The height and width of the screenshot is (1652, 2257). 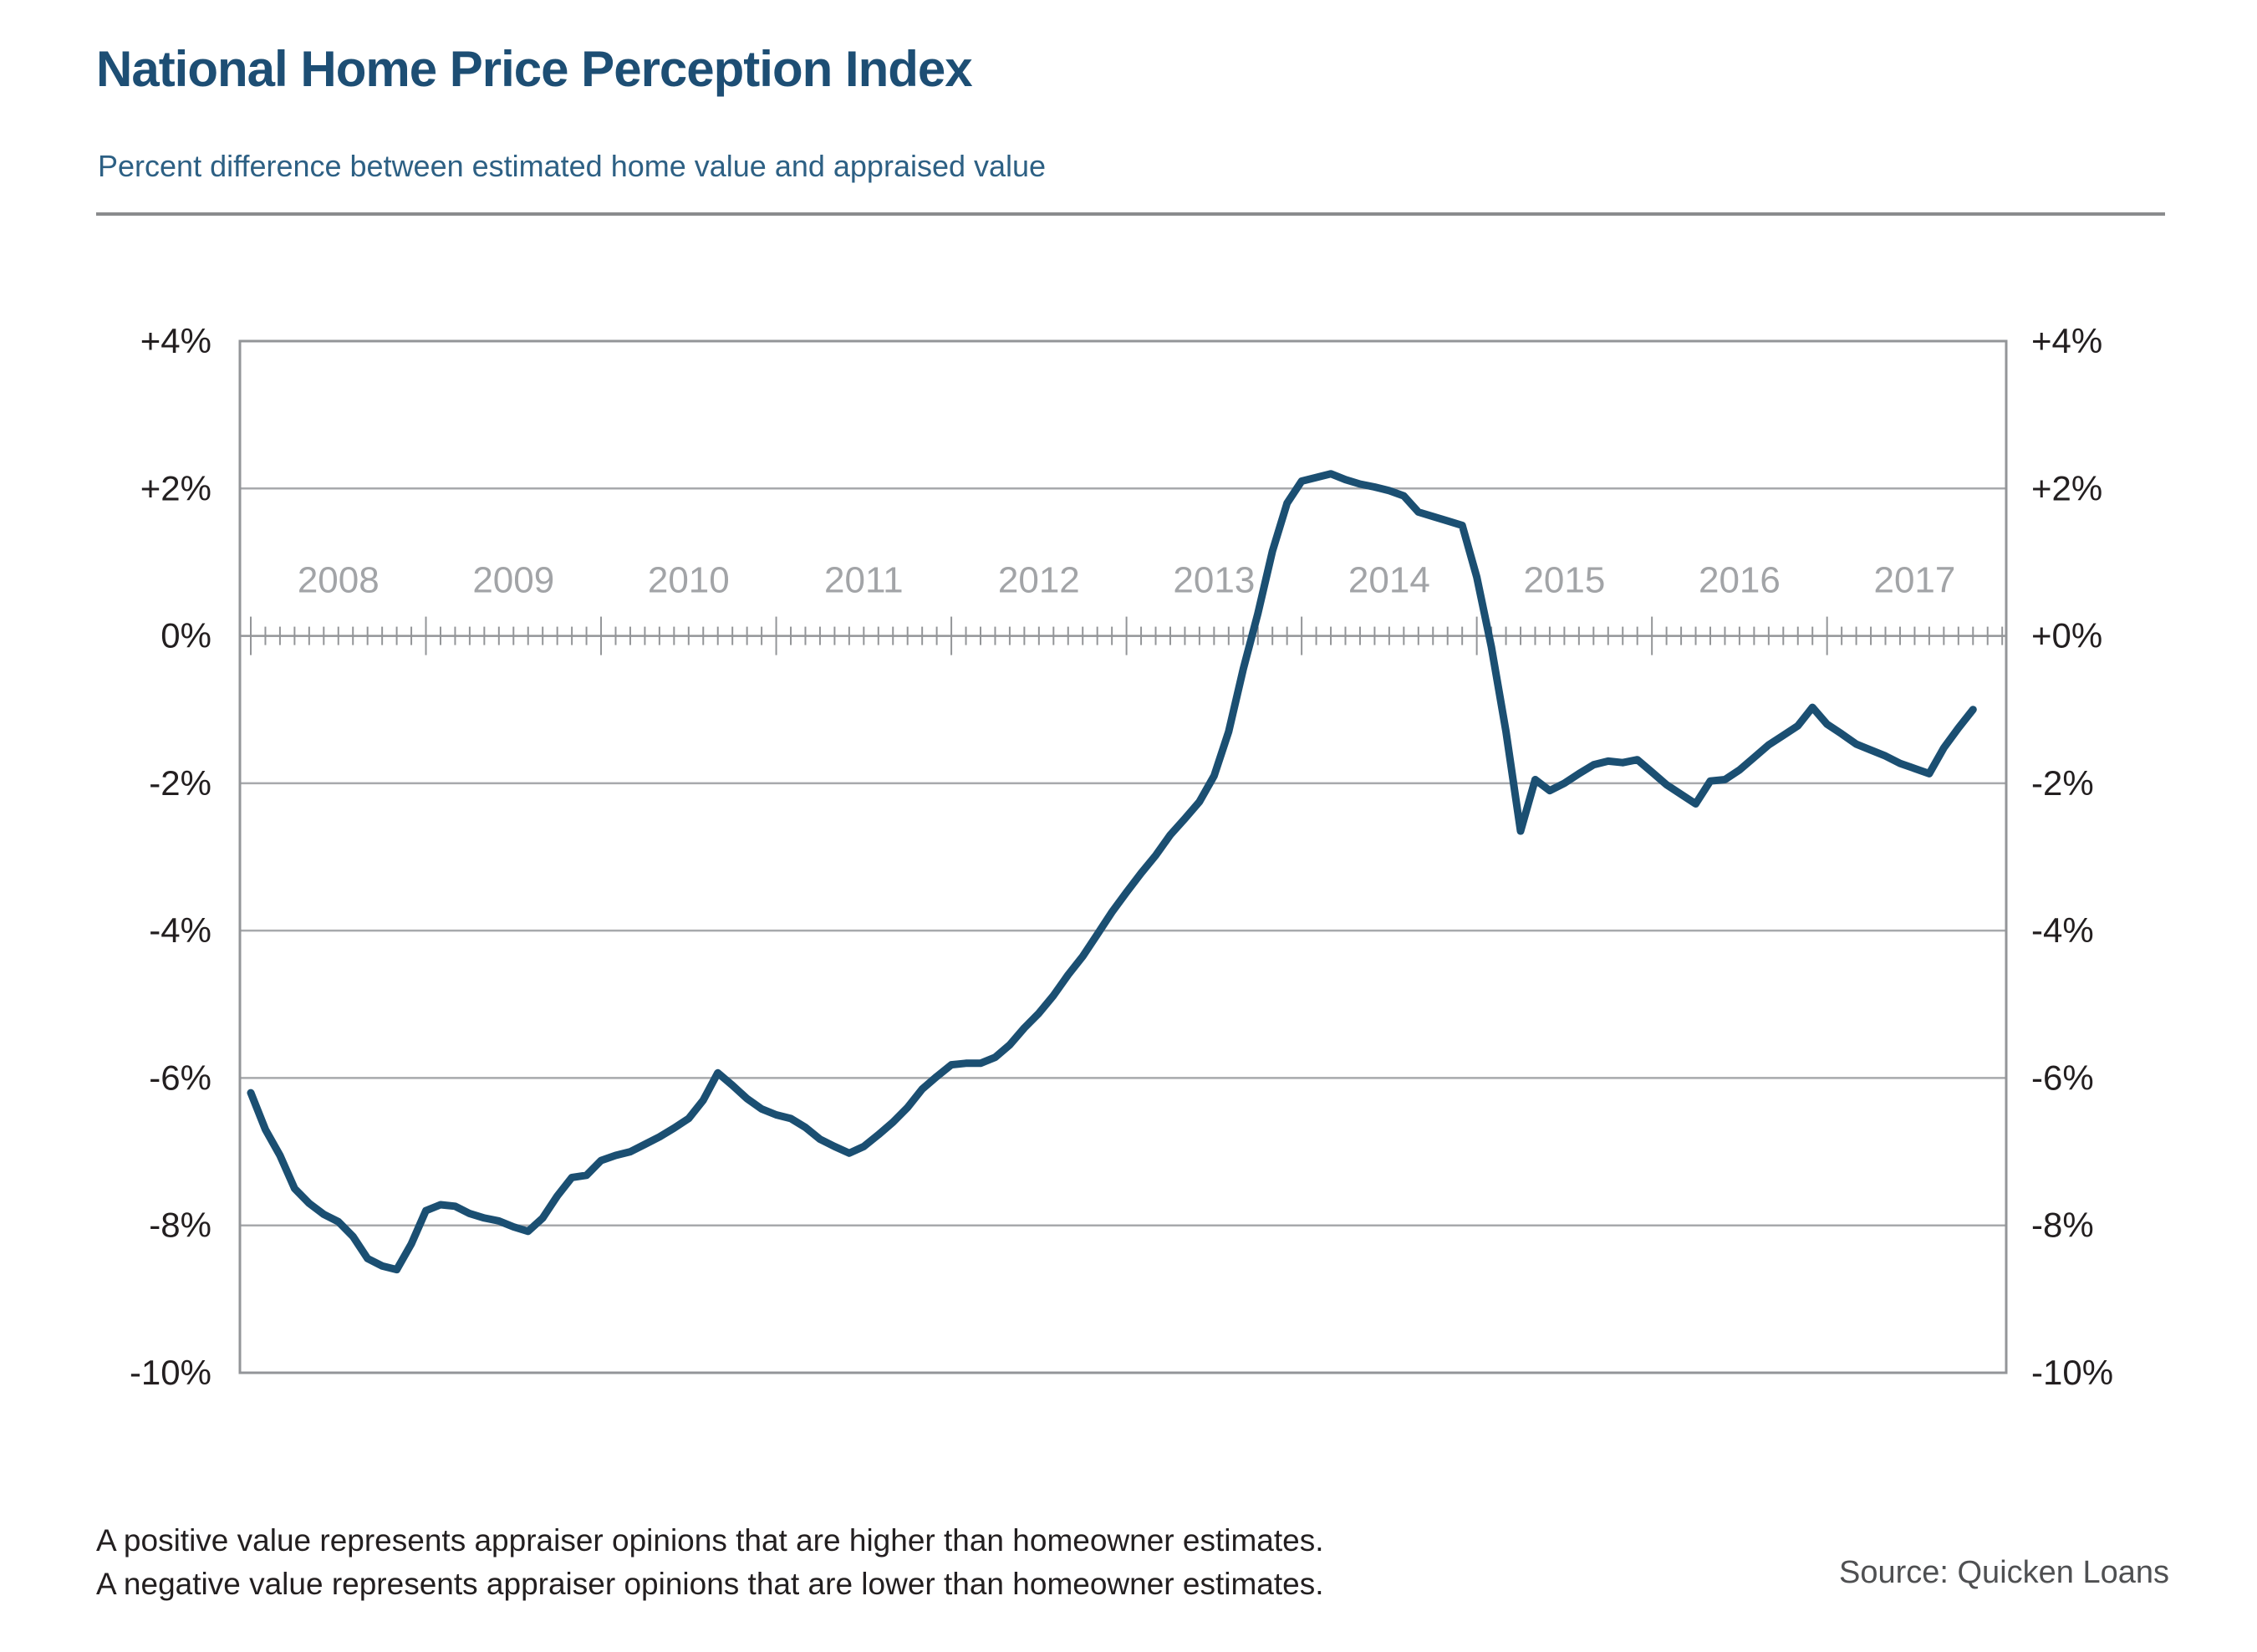 What do you see at coordinates (1214, 580) in the screenshot?
I see `x-axis-year-label: 2013` at bounding box center [1214, 580].